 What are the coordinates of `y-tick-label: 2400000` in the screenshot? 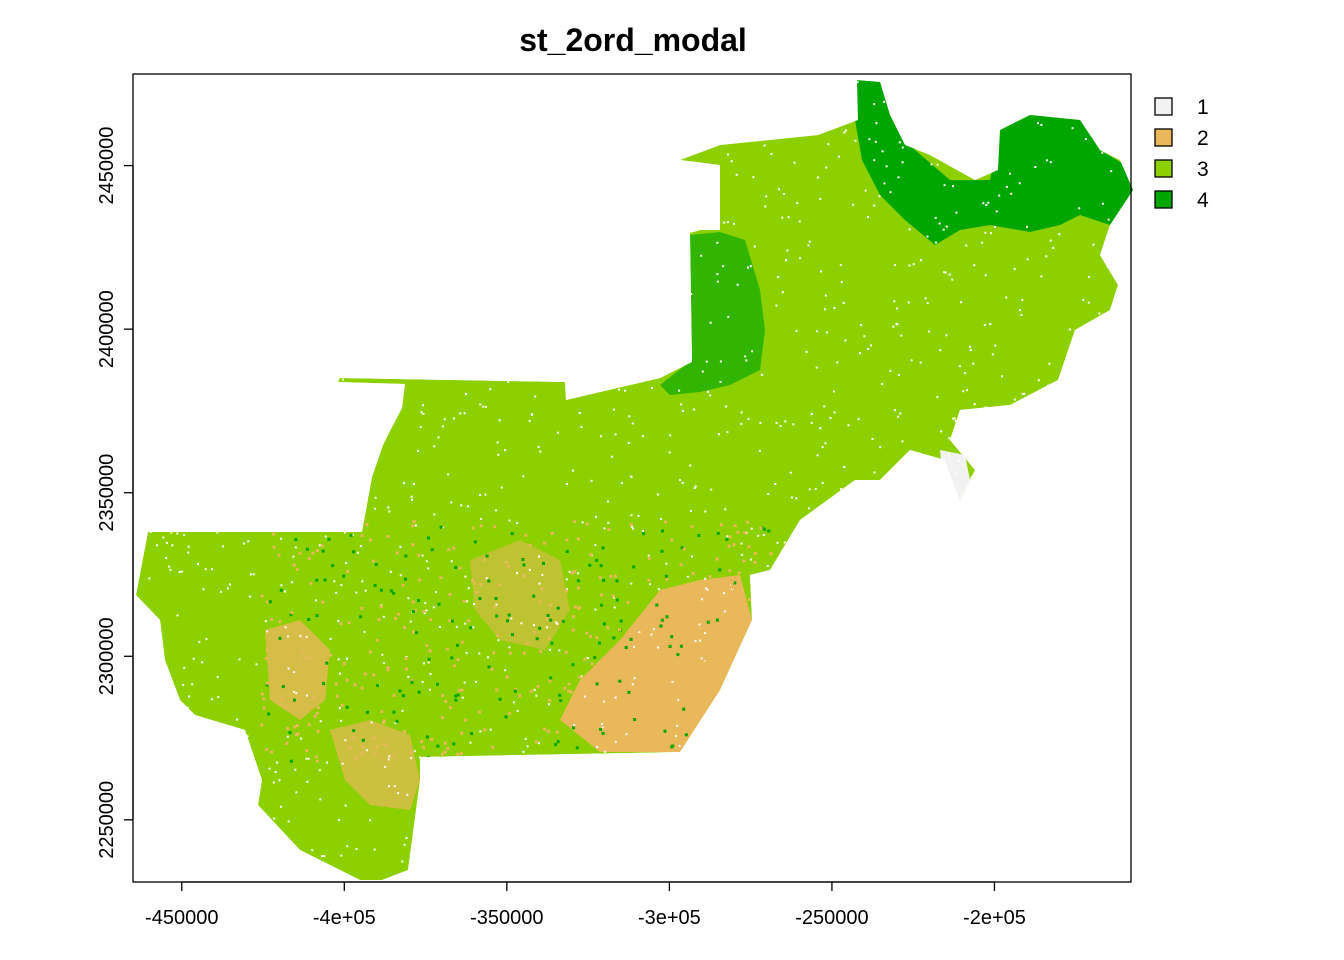 It's located at (107, 329).